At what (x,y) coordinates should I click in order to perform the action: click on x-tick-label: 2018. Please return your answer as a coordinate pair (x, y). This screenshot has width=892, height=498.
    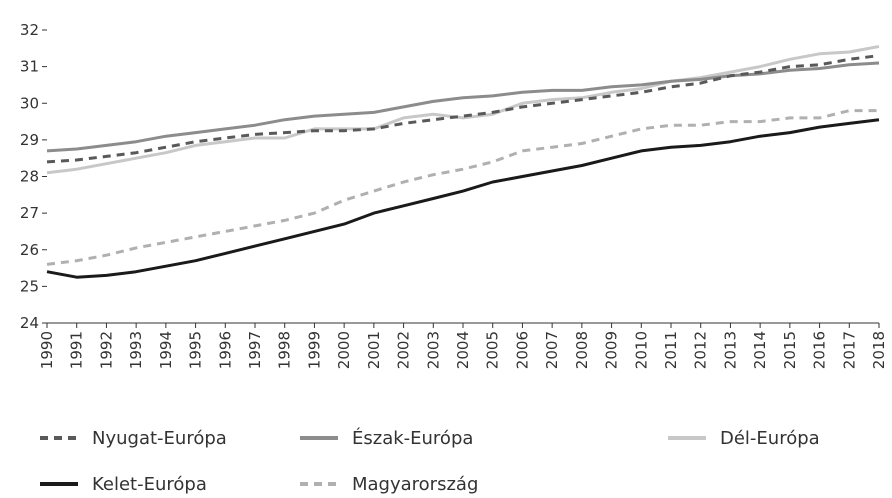
    Looking at the image, I should click on (879, 350).